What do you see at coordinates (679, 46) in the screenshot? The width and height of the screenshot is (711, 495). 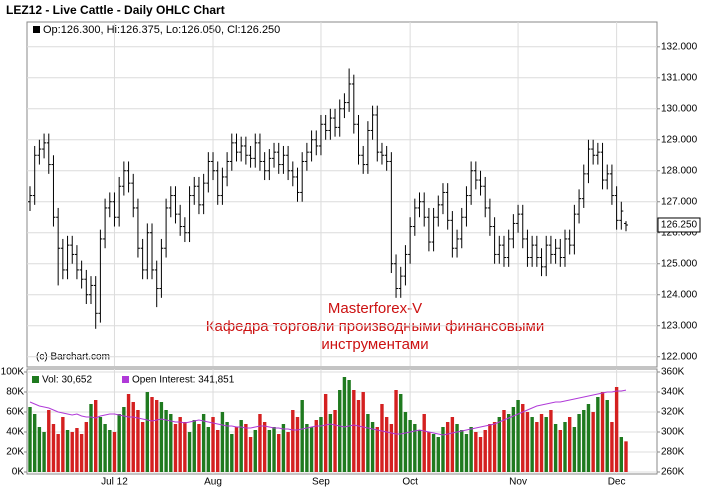 I see `y-tick-label: 132.000` at bounding box center [679, 46].